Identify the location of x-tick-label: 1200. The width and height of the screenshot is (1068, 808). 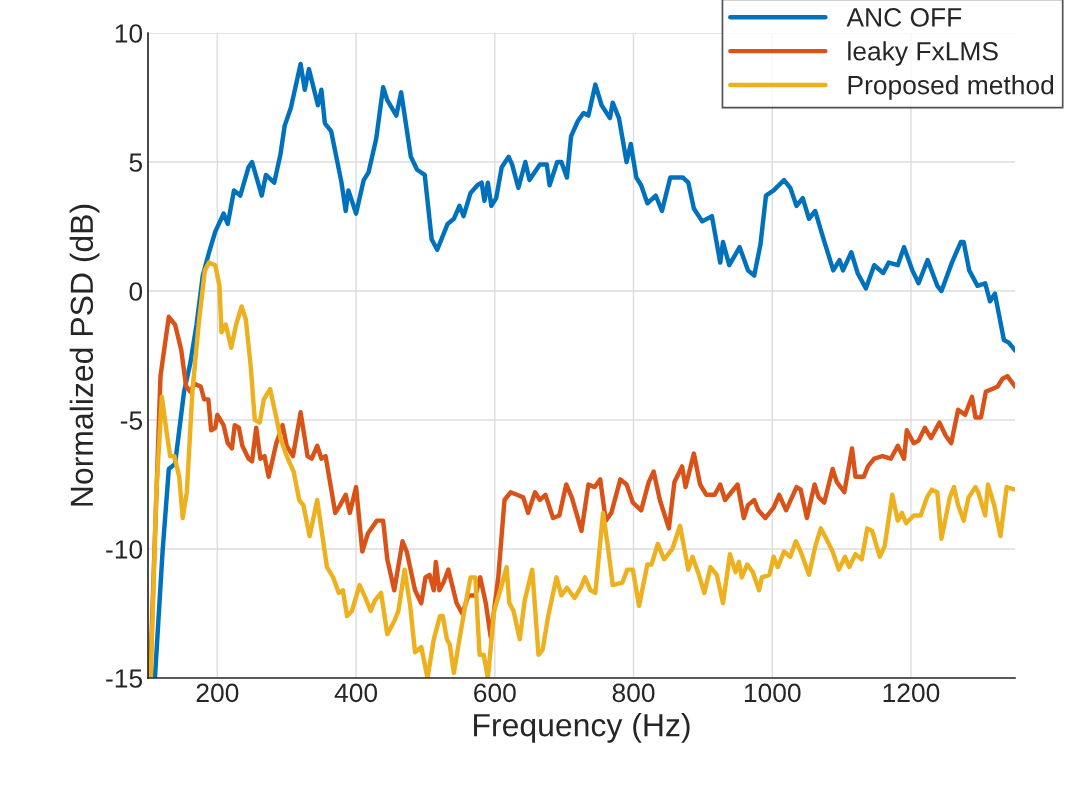
(911, 693).